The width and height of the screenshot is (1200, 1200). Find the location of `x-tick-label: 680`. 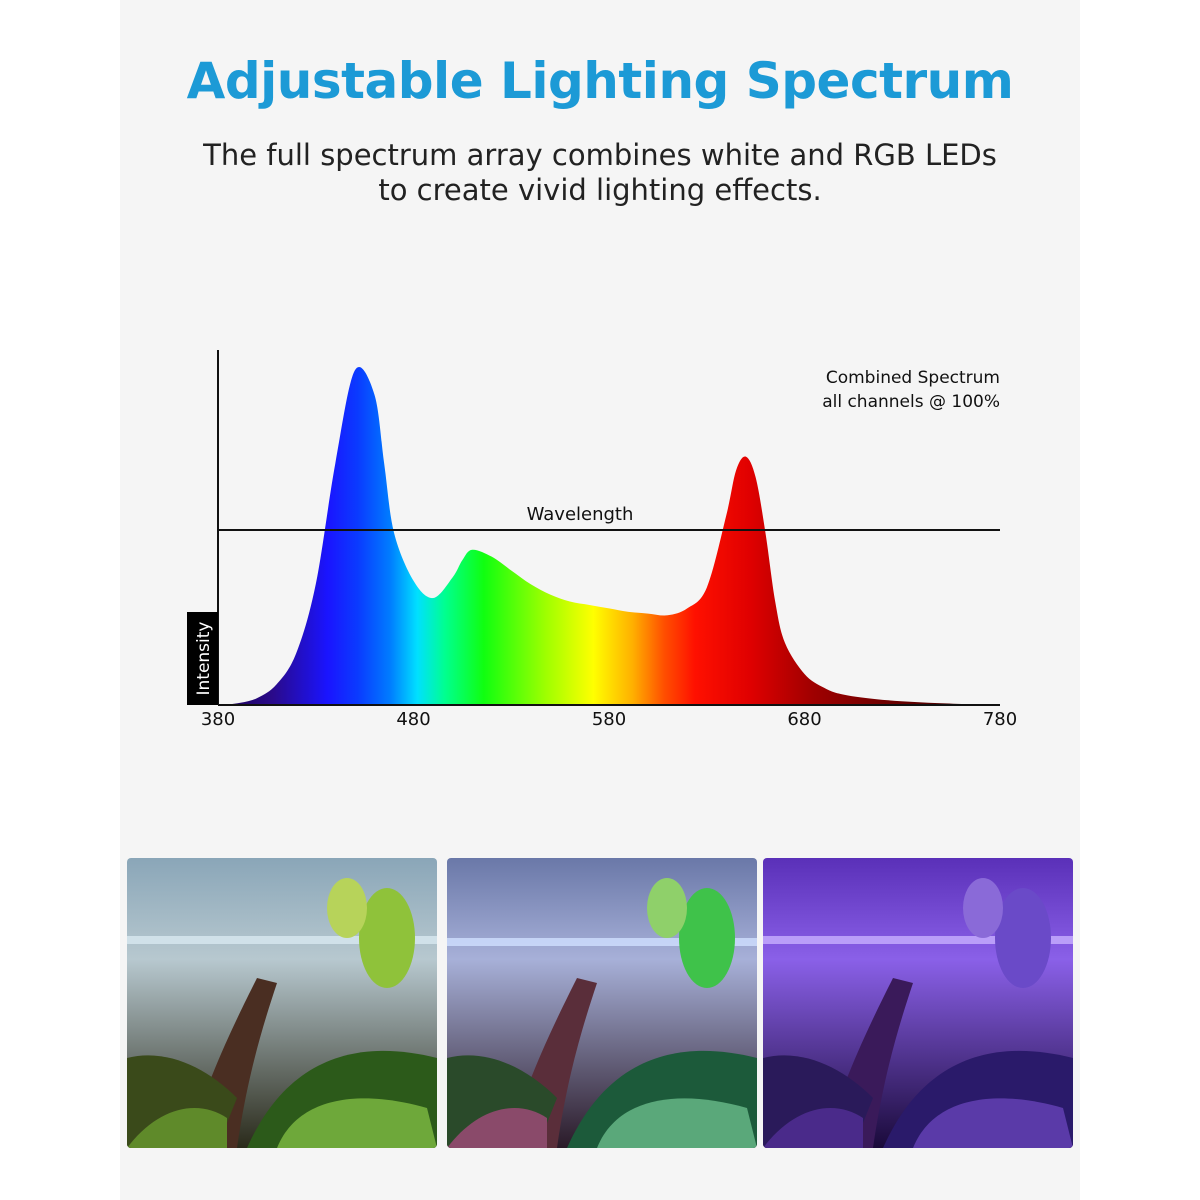

x-tick-label: 680 is located at coordinates (804, 719).